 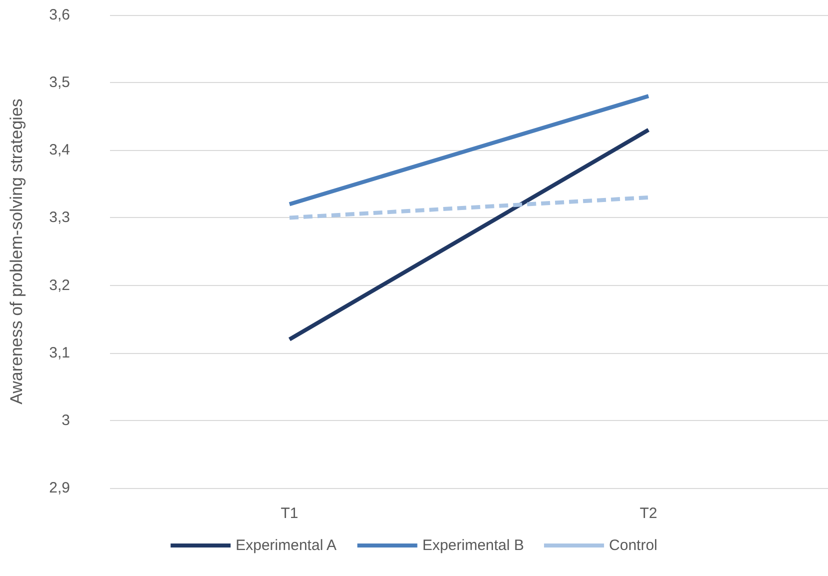 I want to click on y-tick-label: 3, so click(x=66, y=420).